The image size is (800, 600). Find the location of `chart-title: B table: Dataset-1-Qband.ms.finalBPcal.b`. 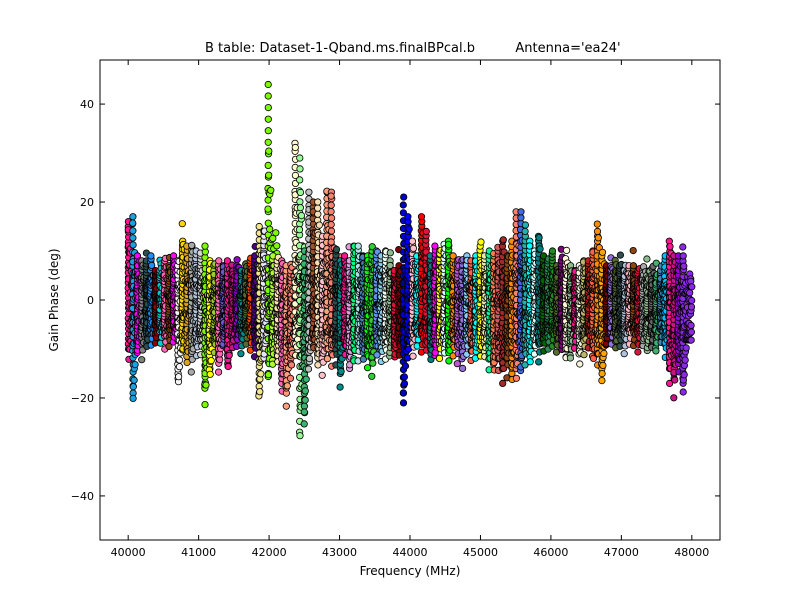

chart-title: B table: Dataset-1-Qband.ms.finalBPcal.b is located at coordinates (340, 48).